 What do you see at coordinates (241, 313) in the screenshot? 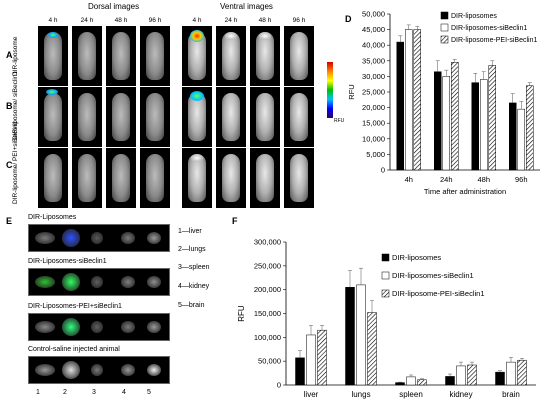
I see `y-axis-label: RFU` at bounding box center [241, 313].